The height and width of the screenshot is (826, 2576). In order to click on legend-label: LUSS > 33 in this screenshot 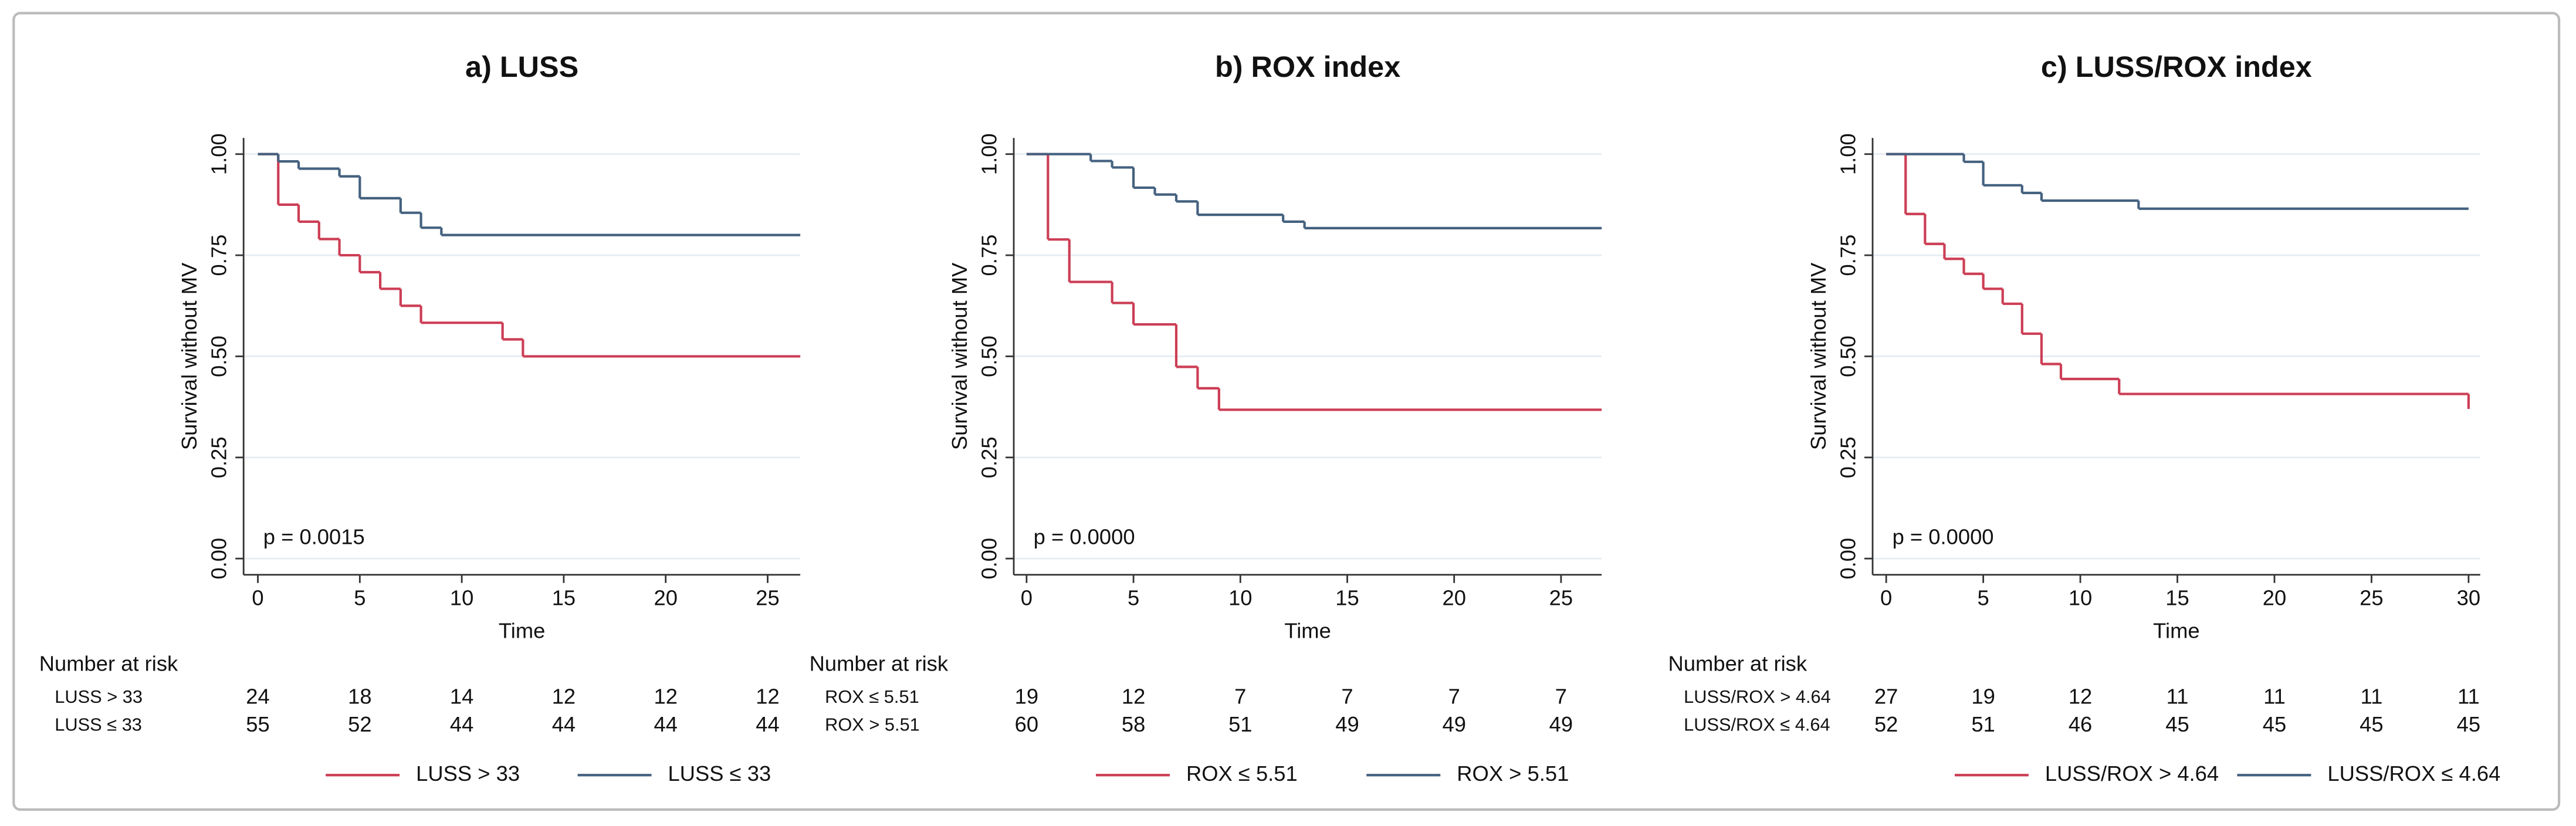, I will do `click(468, 774)`.